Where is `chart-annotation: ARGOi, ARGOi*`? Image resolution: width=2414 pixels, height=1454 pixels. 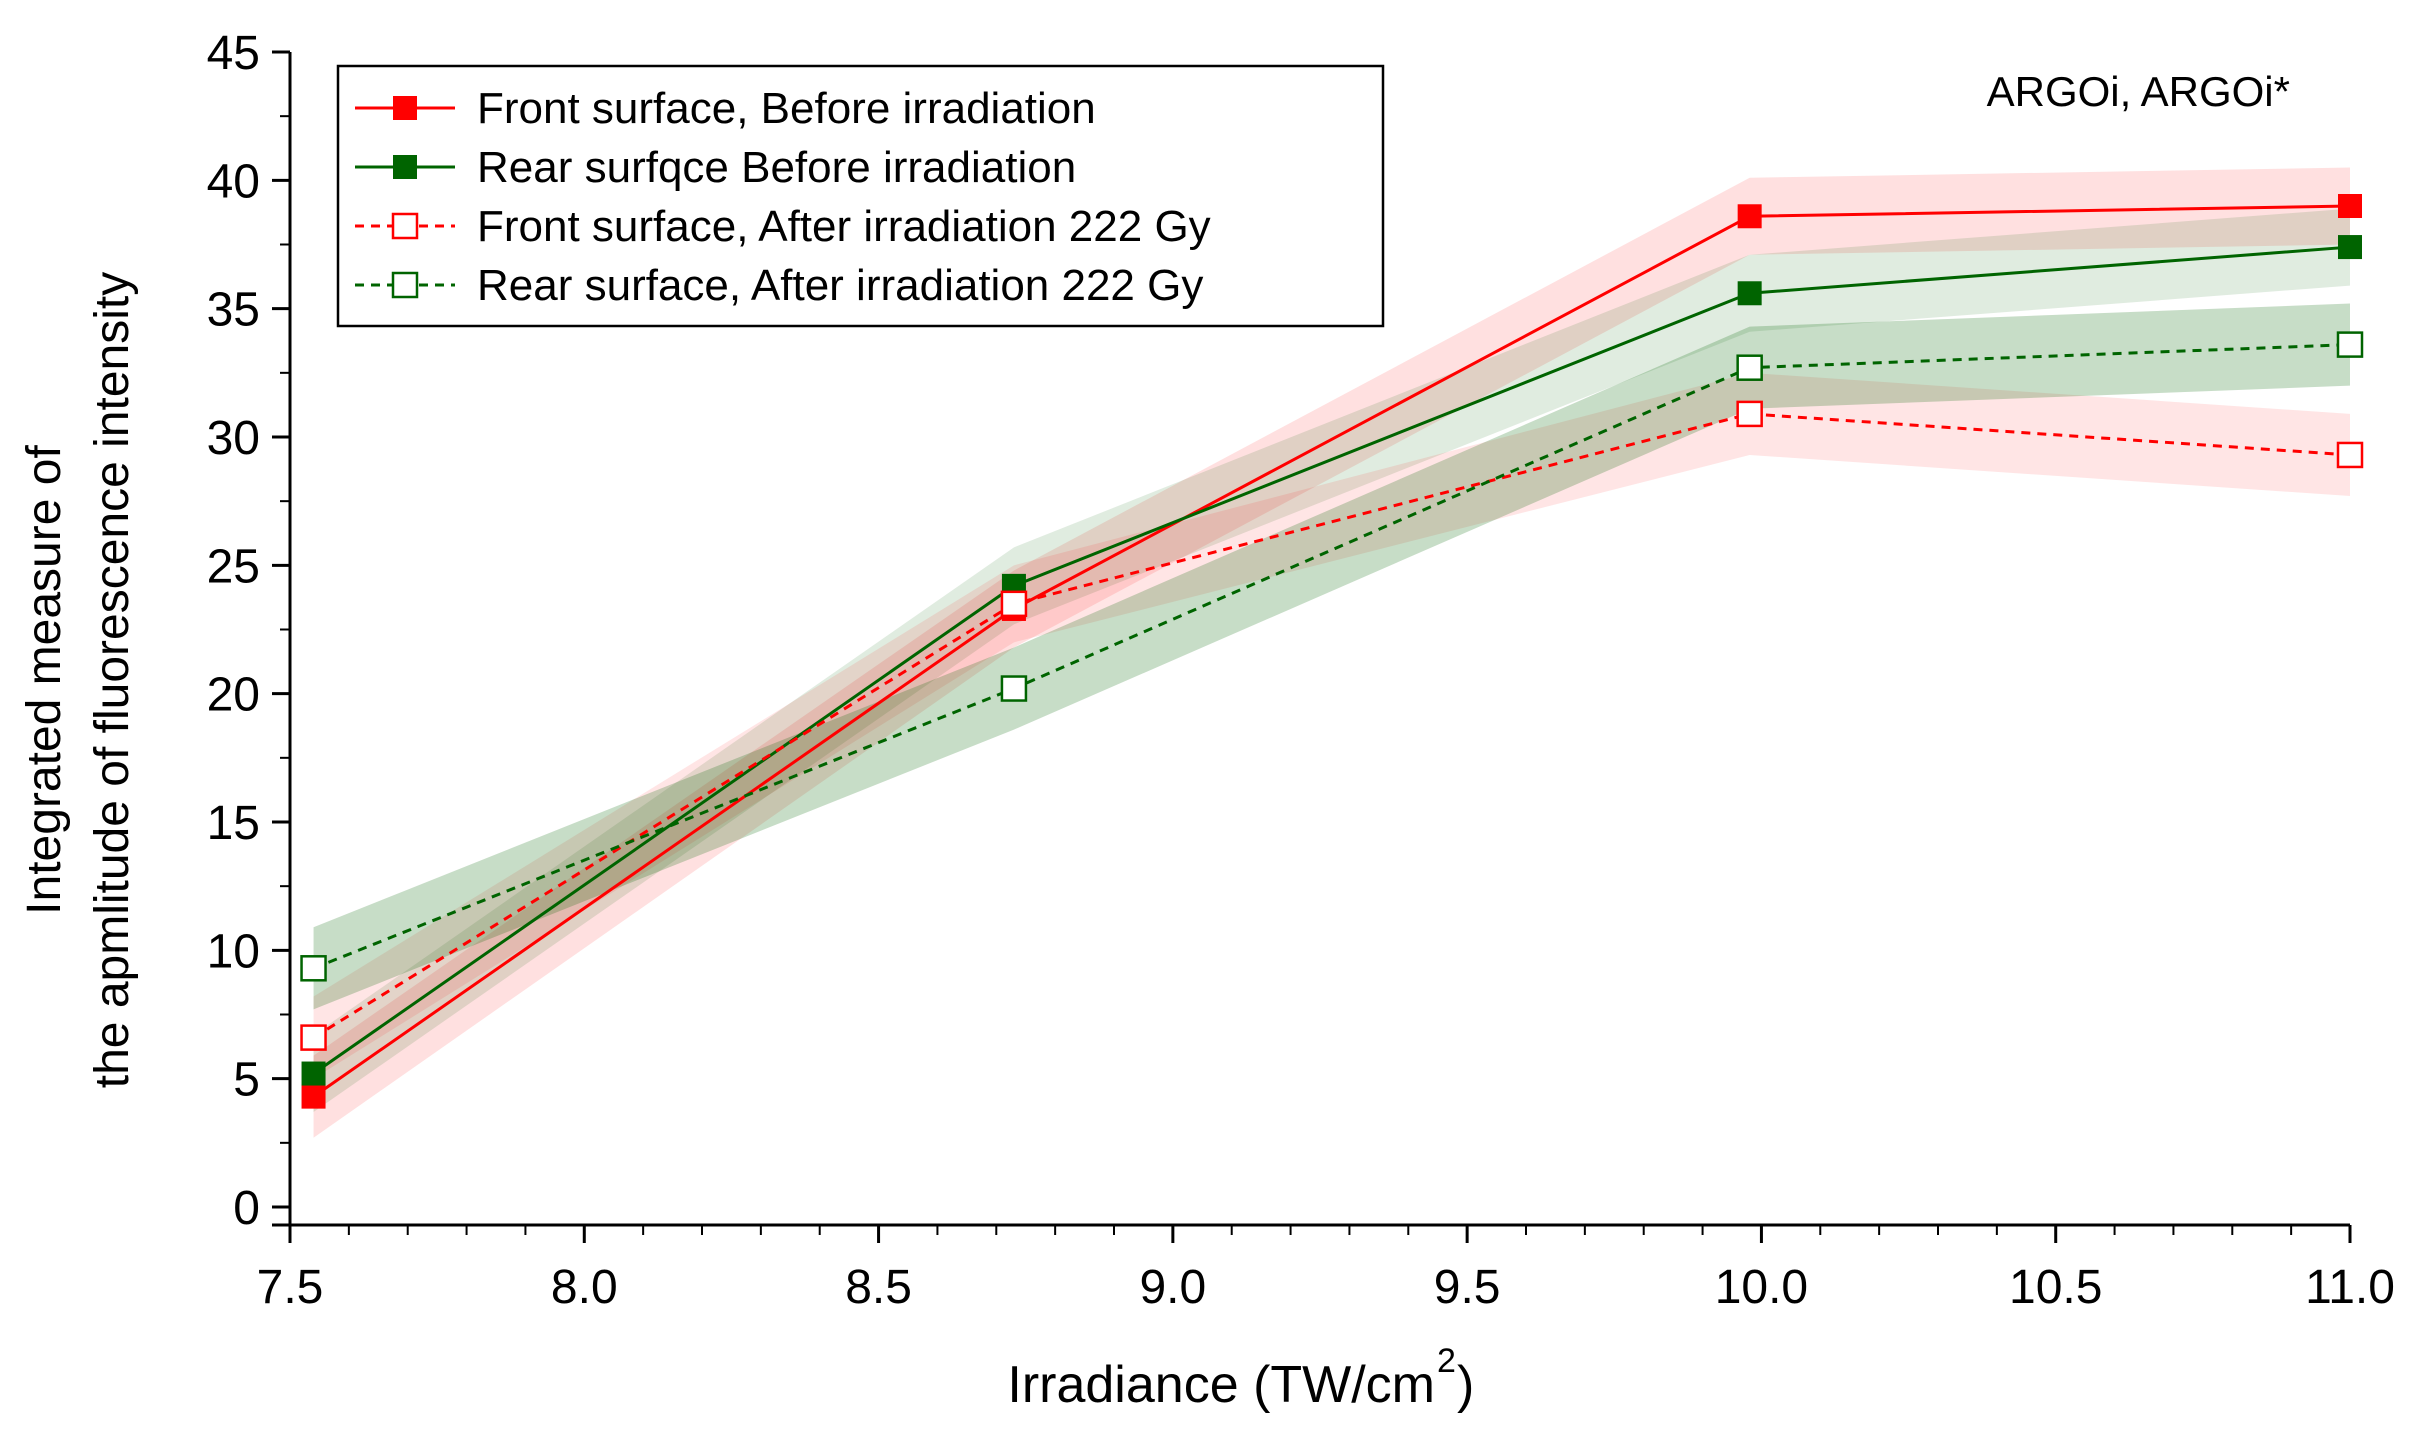 chart-annotation: ARGOi, ARGOi* is located at coordinates (2138, 91).